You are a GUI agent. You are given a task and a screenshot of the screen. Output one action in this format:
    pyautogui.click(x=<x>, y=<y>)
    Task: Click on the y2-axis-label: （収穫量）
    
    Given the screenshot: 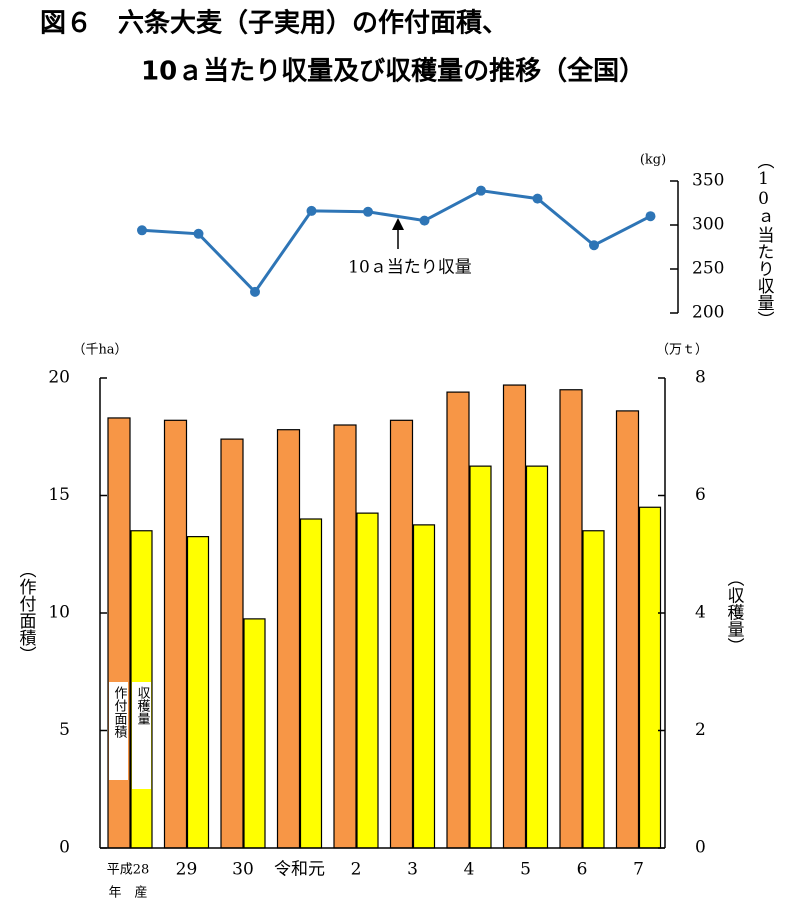 What is the action you would take?
    pyautogui.click(x=734, y=612)
    